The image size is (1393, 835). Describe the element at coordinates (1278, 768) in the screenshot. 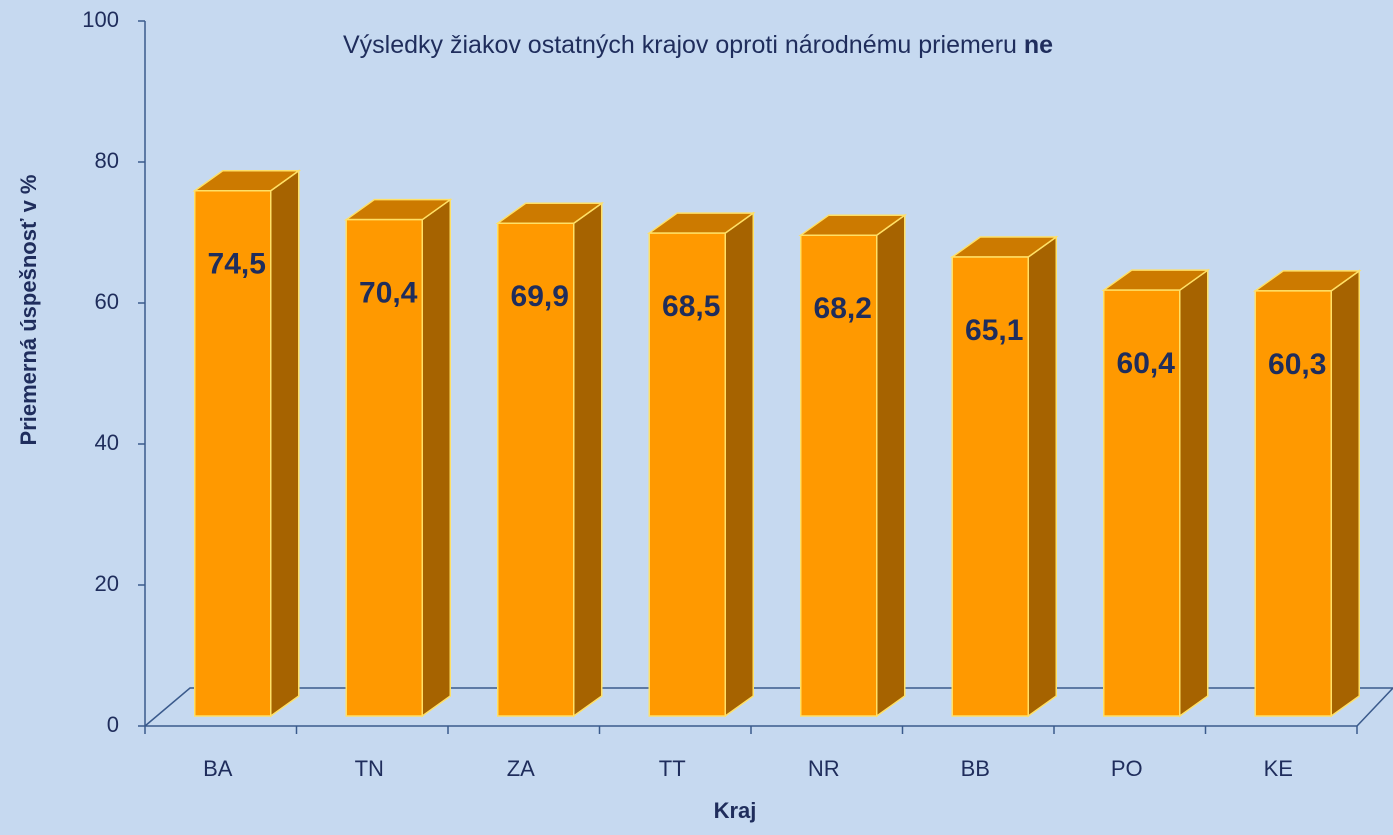

I see `x-tick-label: KE` at that location.